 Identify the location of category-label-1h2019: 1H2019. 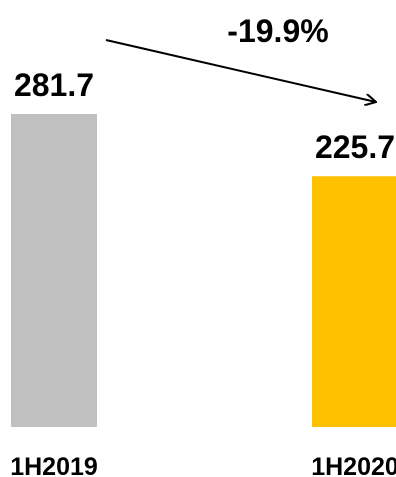
(54, 465).